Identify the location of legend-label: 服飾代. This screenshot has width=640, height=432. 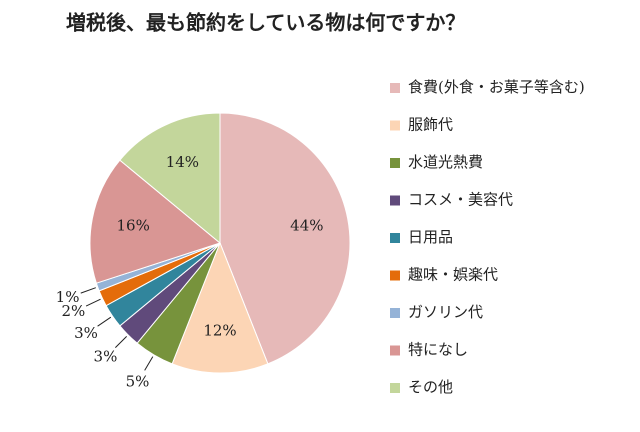
(430, 125).